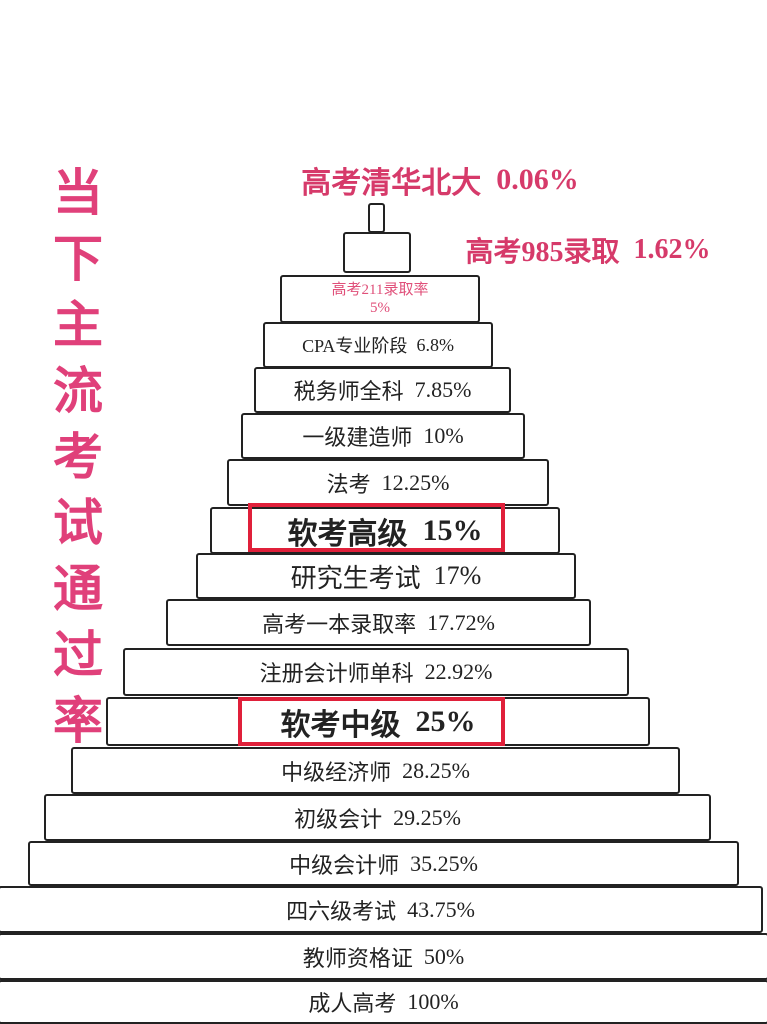 The image size is (767, 1024). What do you see at coordinates (433, 1001) in the screenshot?
I see `exam-rate: 100%` at bounding box center [433, 1001].